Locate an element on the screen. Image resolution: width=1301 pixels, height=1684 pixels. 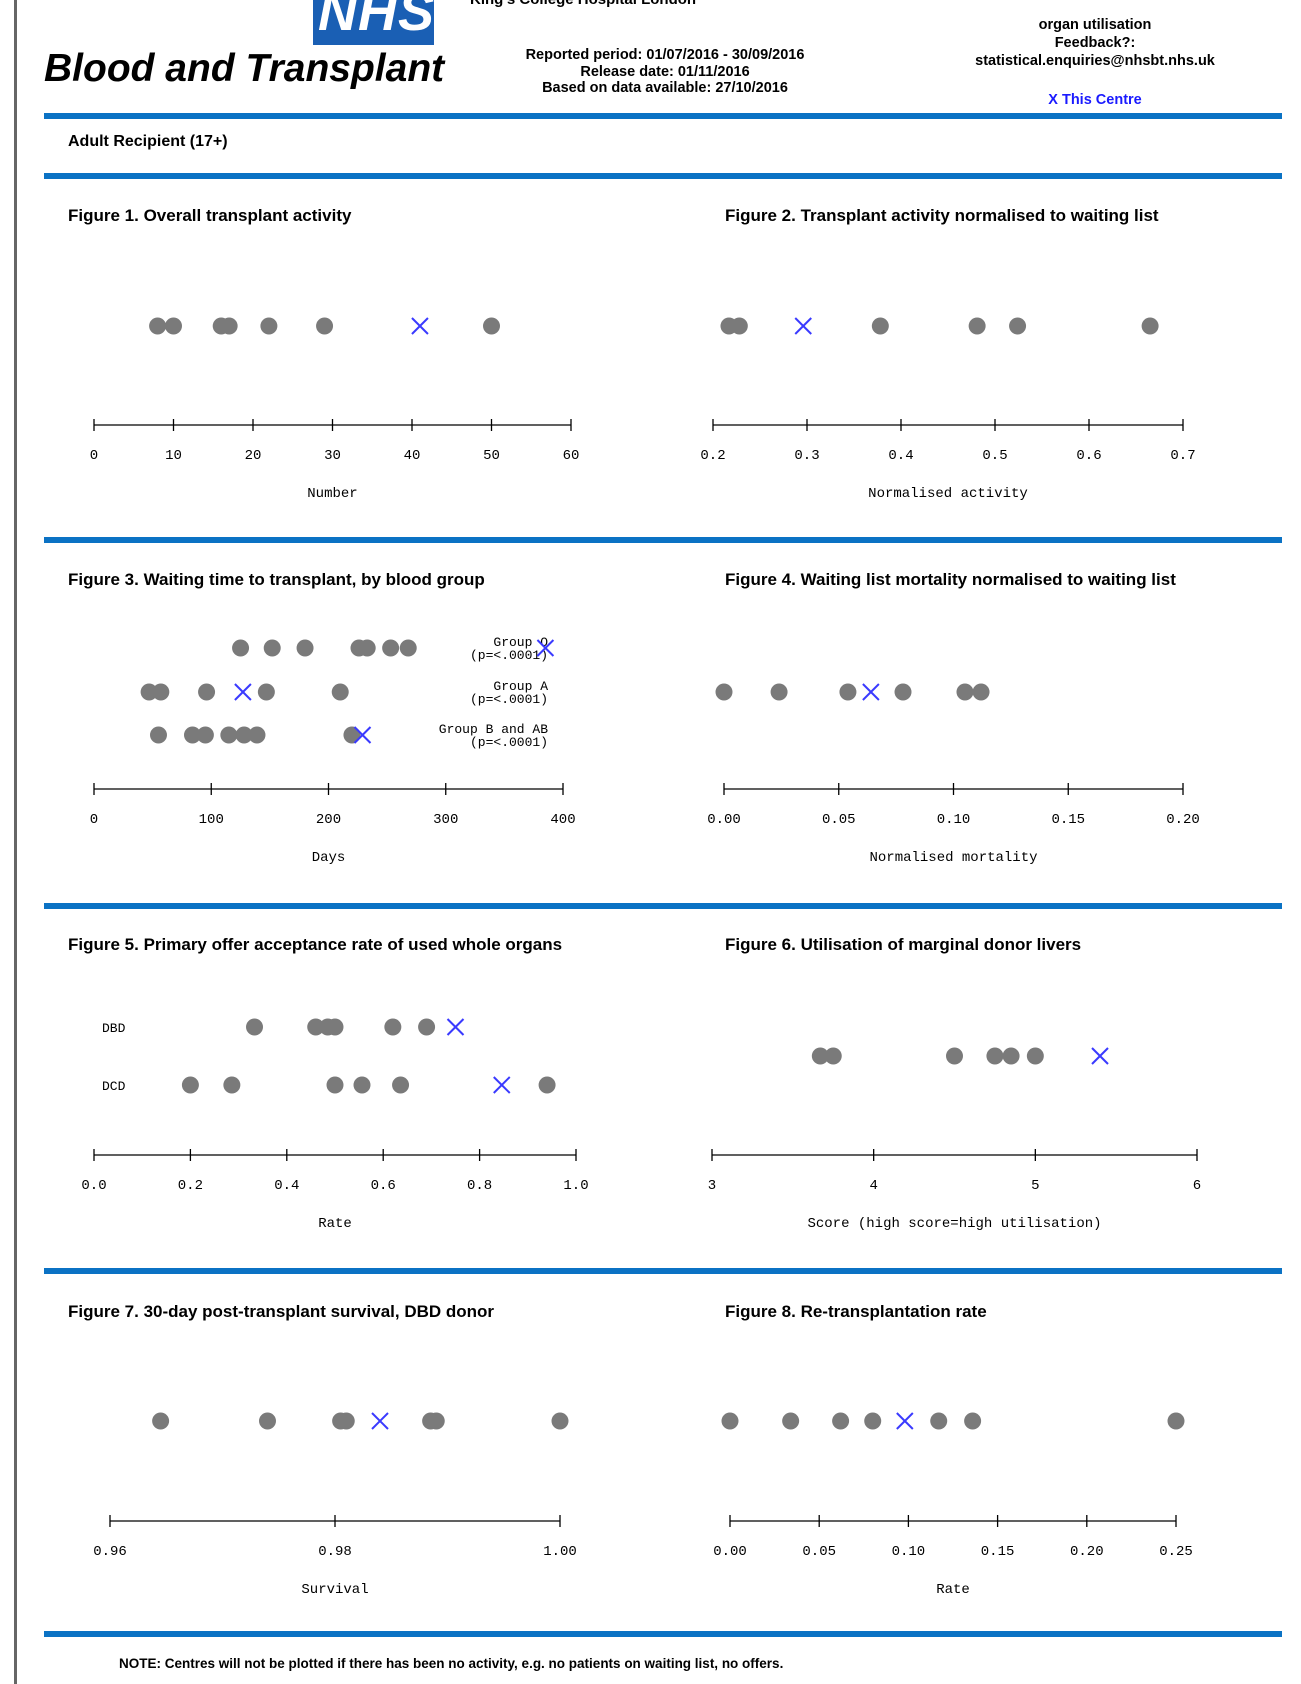
x-tick-label: 0.0 is located at coordinates (93, 1186).